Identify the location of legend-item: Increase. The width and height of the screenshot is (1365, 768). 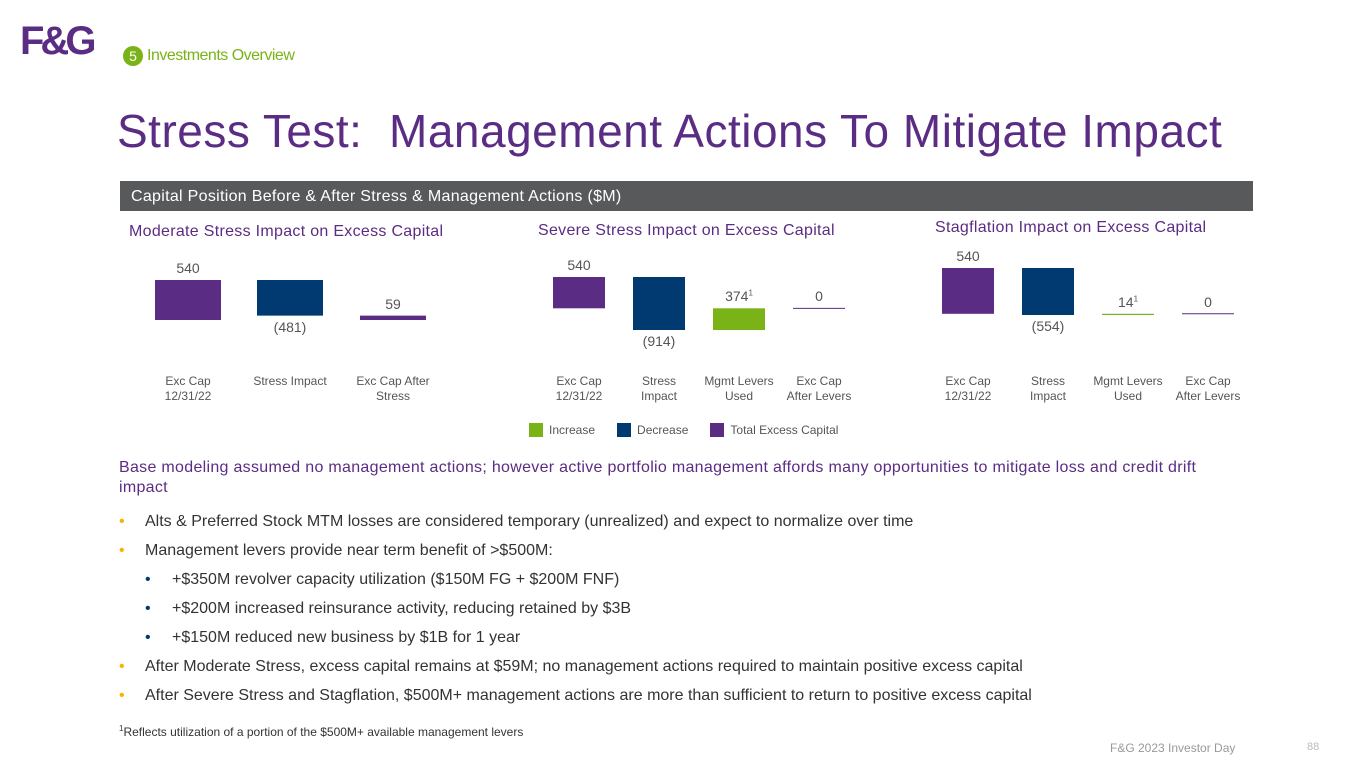
(562, 430).